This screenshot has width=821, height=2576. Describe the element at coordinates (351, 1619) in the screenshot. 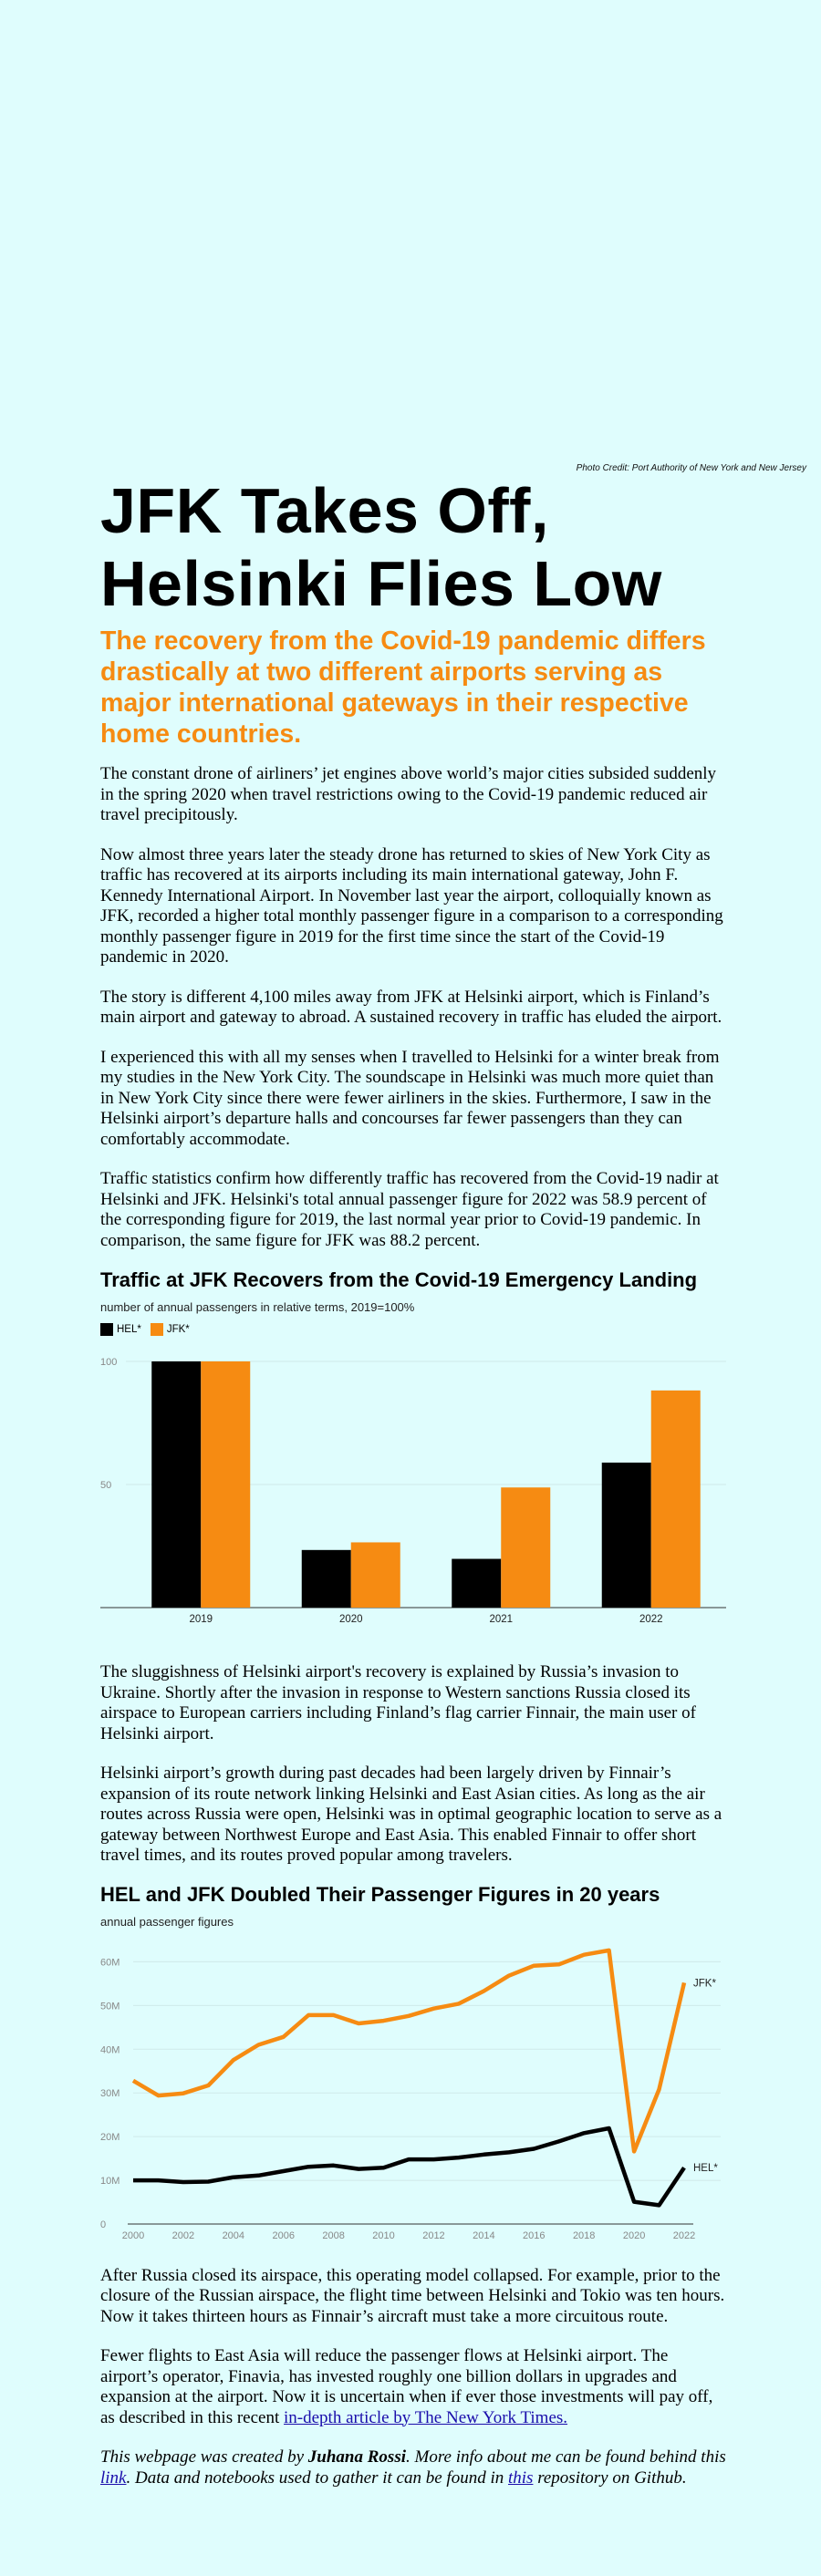

I see `bar-xtick-label: 2020` at that location.